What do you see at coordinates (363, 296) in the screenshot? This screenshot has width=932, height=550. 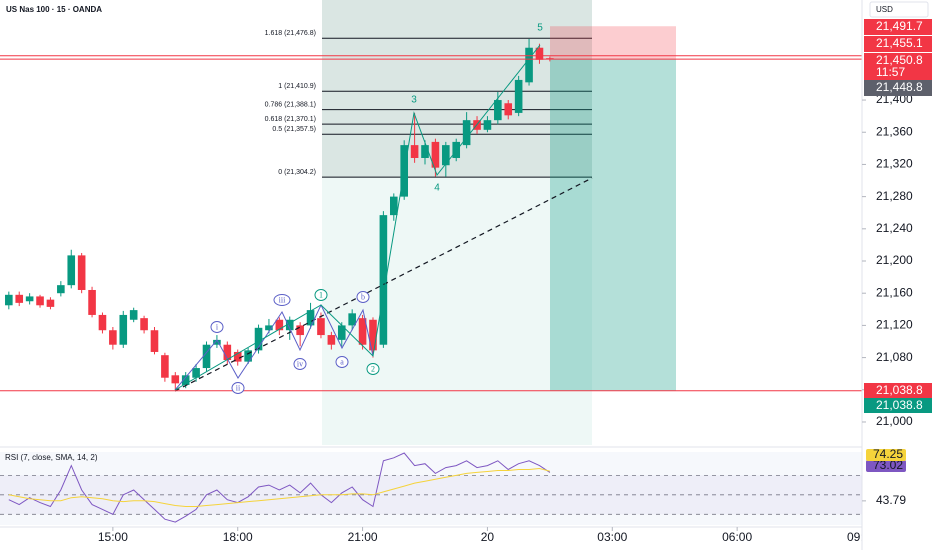 I see `circled-label: b` at bounding box center [363, 296].